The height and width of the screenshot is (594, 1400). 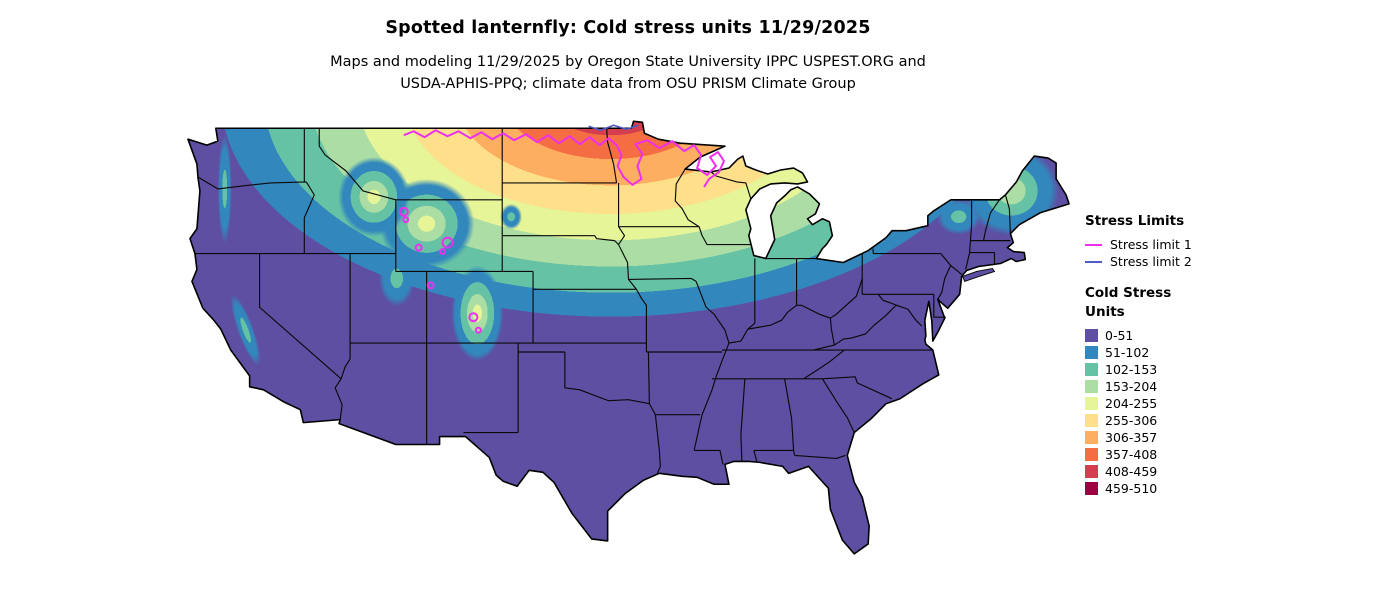 I want to click on cold-stress-heading-line-2: Units, so click(x=1105, y=312).